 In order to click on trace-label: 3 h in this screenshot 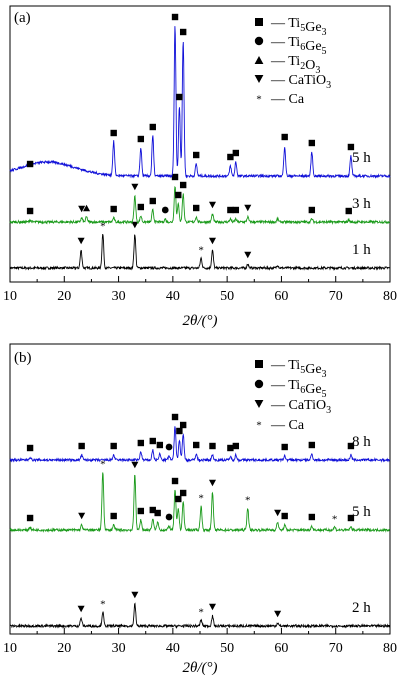, I will do `click(361, 204)`.